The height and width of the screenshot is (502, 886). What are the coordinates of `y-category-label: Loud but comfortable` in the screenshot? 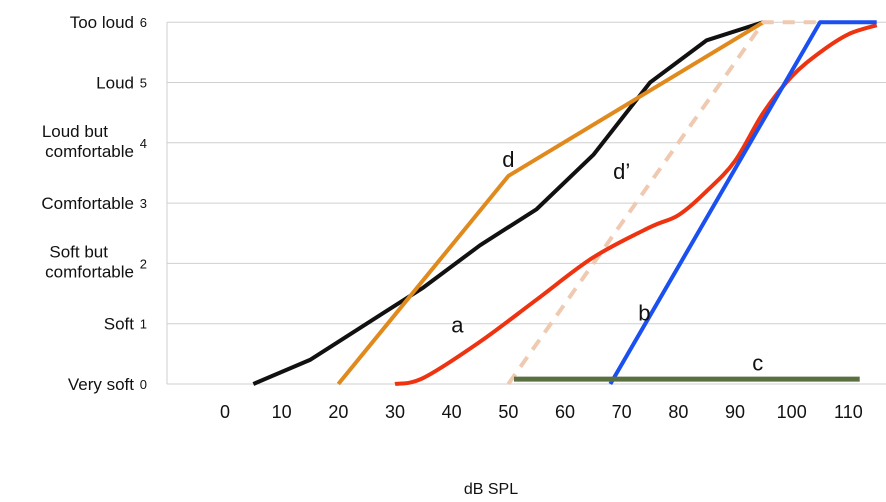 It's located at (88, 141).